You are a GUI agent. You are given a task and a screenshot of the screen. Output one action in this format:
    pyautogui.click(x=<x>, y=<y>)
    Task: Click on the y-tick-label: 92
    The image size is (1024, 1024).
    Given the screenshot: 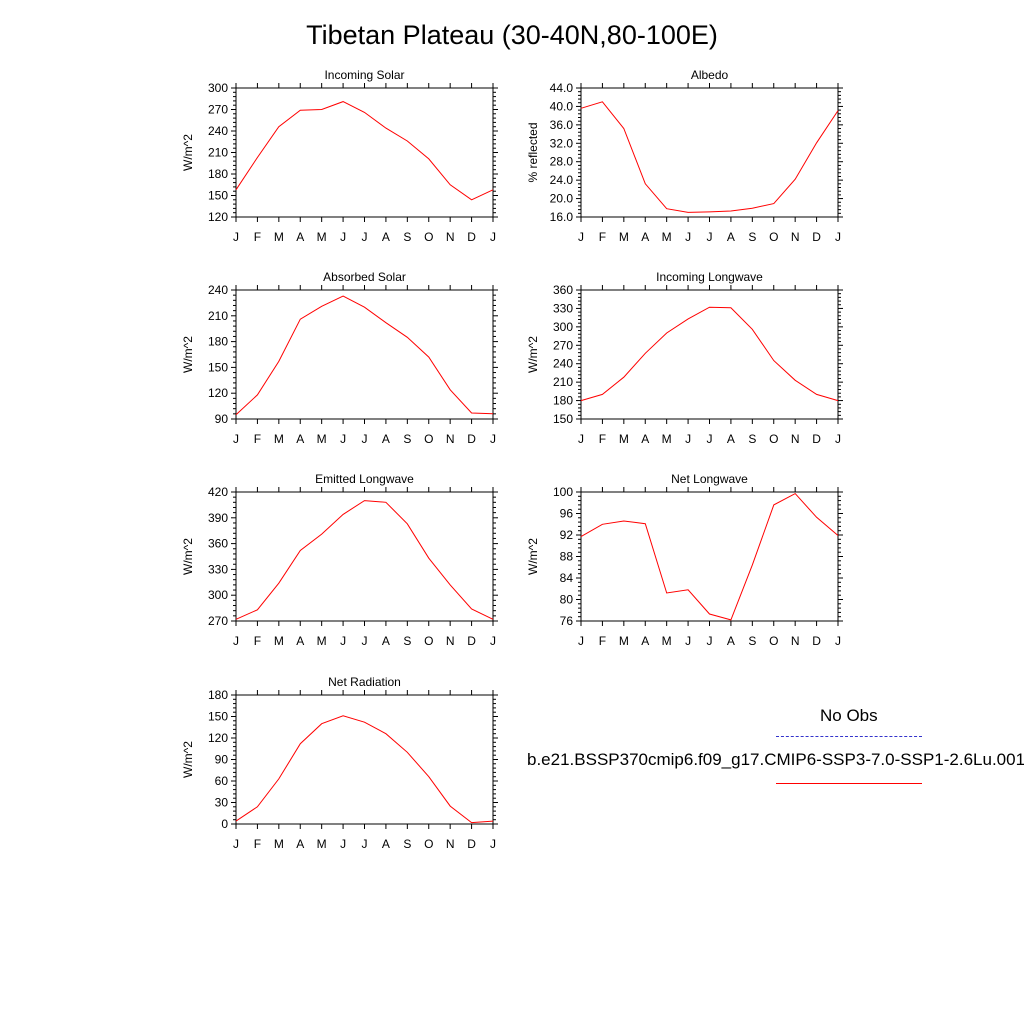 What is the action you would take?
    pyautogui.click(x=567, y=535)
    